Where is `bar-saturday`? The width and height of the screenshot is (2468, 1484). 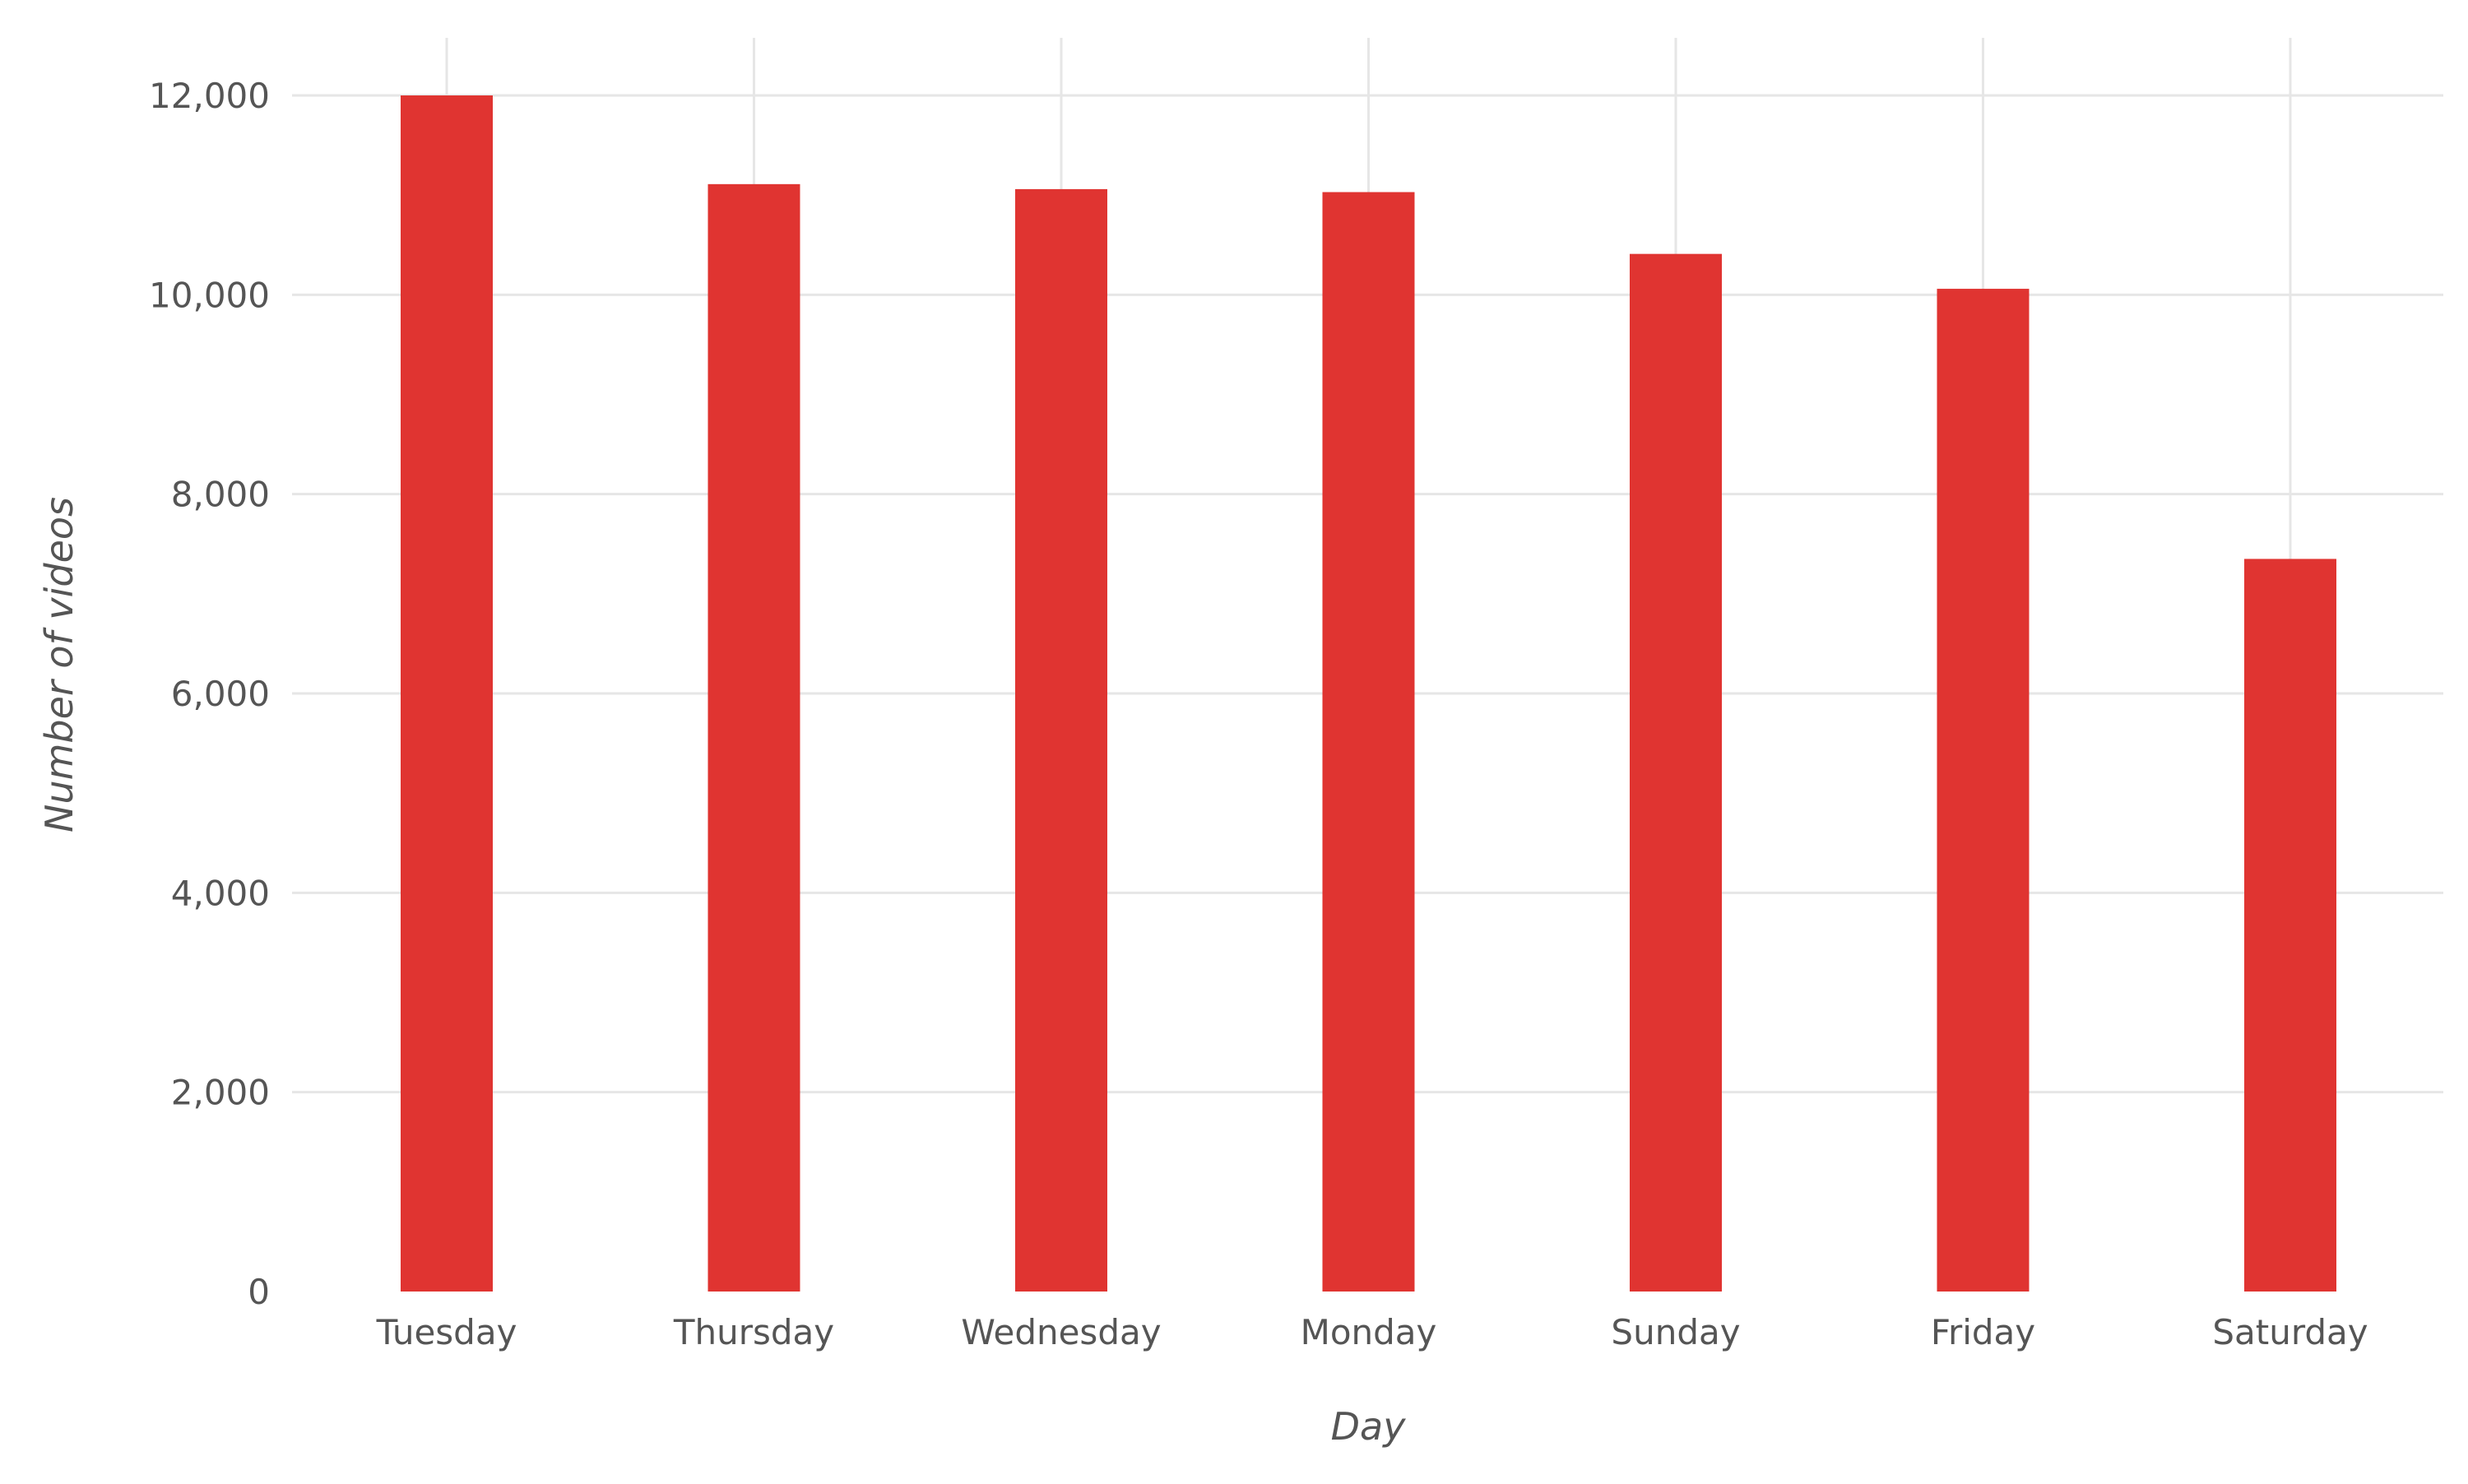
bar-saturday is located at coordinates (2290, 925).